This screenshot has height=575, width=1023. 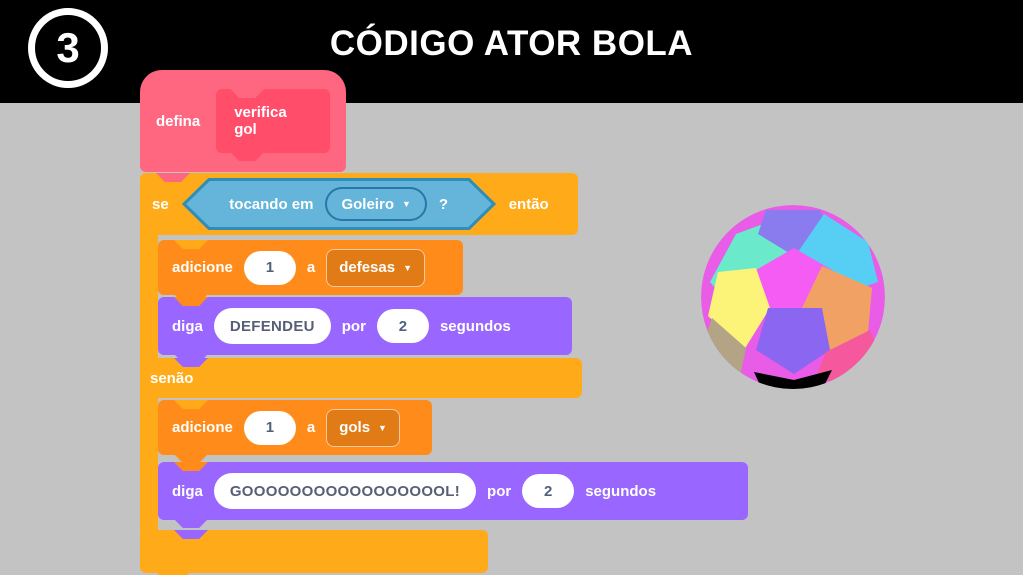 What do you see at coordinates (793, 341) in the screenshot?
I see `ball-purple-patch` at bounding box center [793, 341].